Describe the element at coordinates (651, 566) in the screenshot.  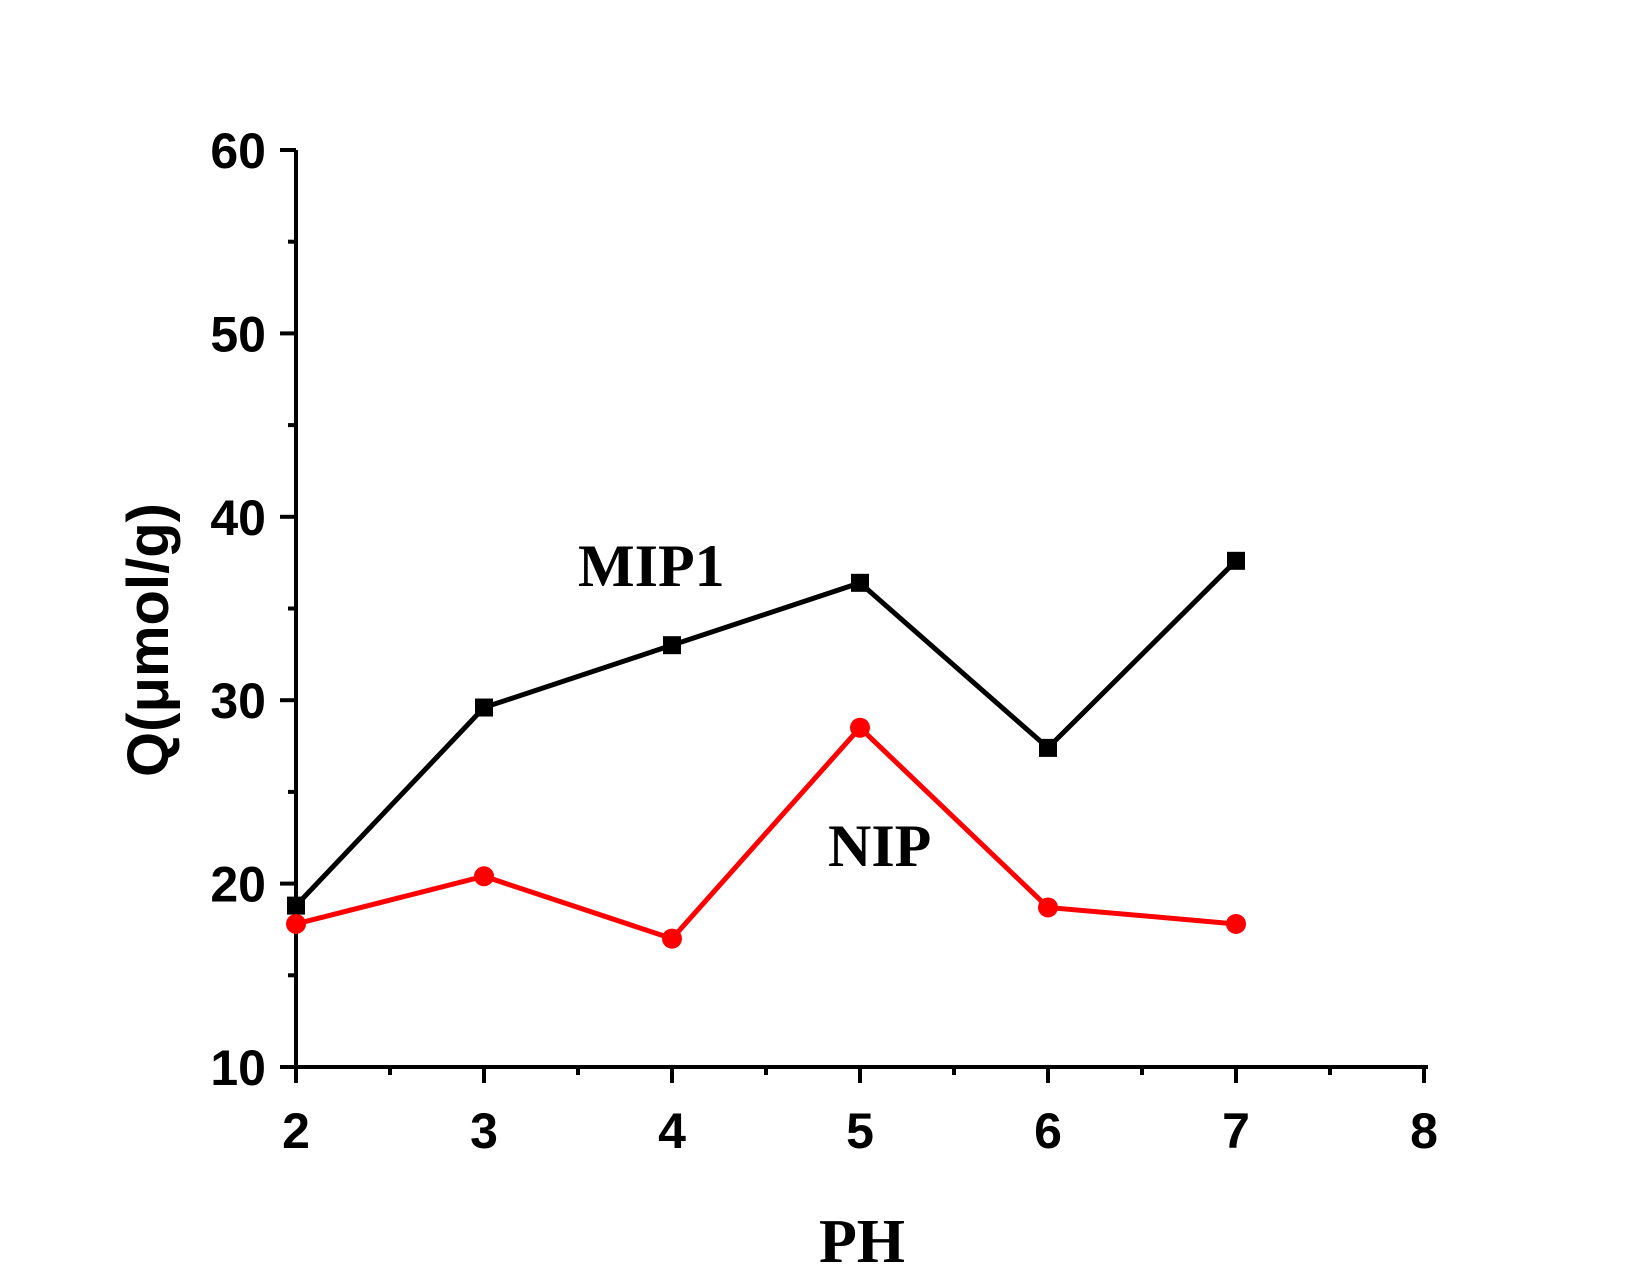
I see `series-label-mip1: MIP1` at that location.